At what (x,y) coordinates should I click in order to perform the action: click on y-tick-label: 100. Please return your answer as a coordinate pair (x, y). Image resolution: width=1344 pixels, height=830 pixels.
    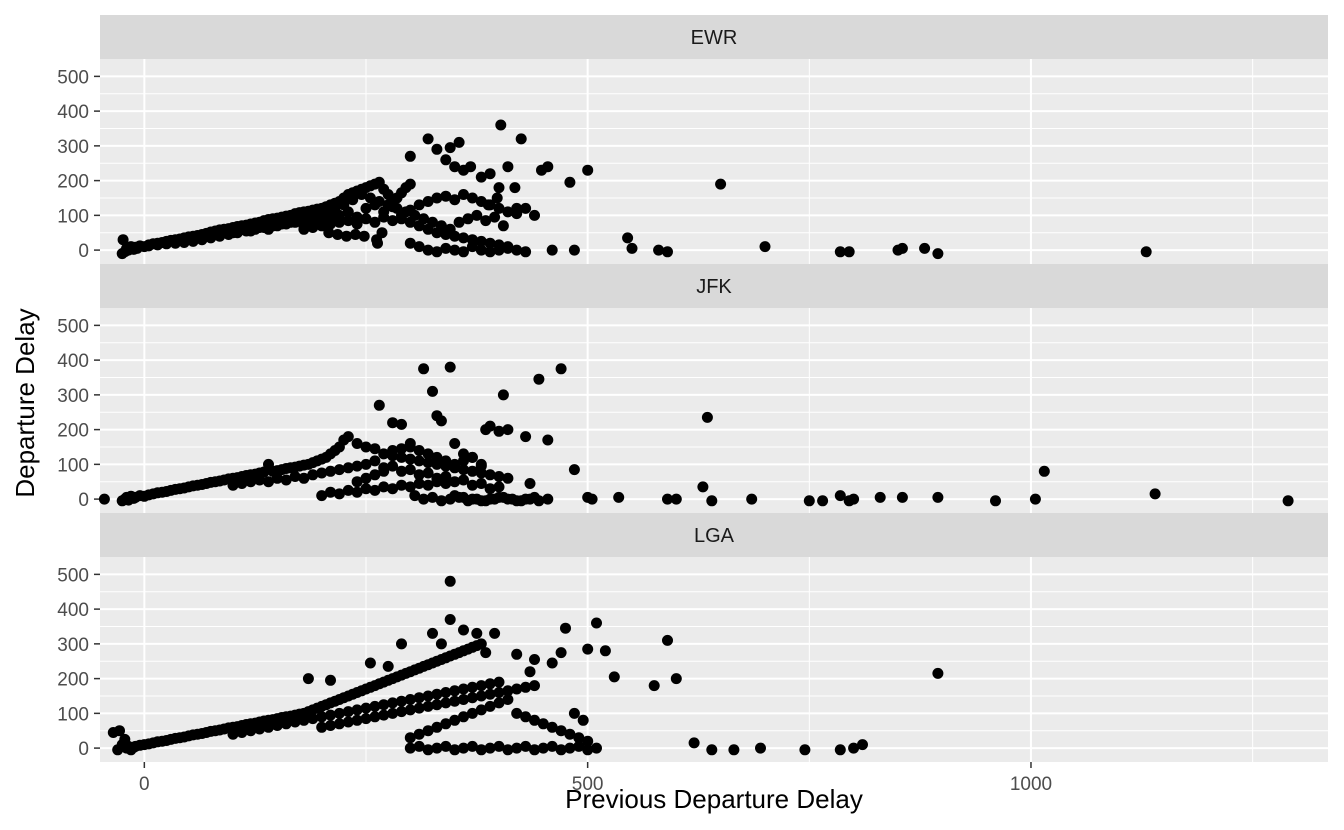
    Looking at the image, I should click on (73, 465).